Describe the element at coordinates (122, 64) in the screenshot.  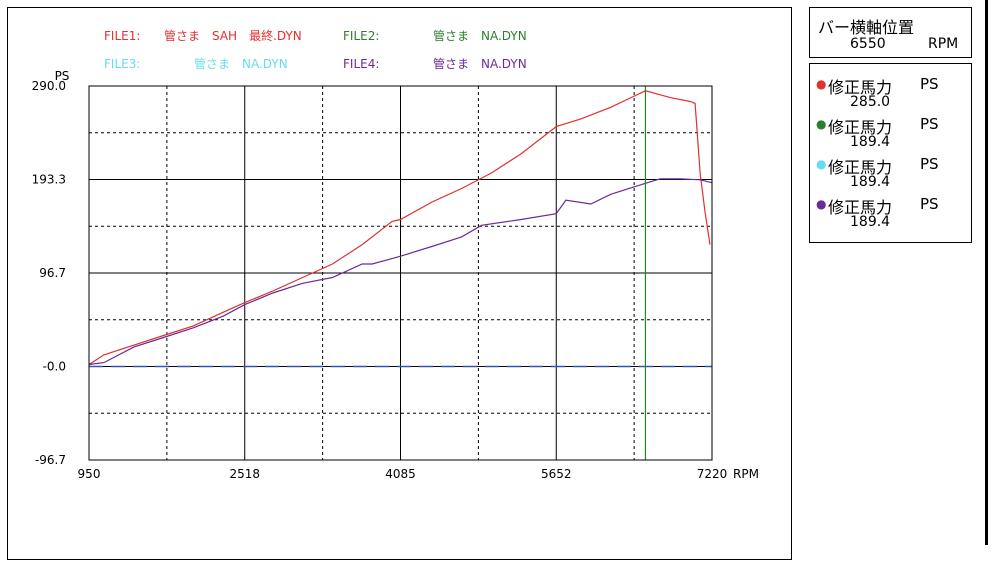
I see `file-label-prefix: FILE3:` at that location.